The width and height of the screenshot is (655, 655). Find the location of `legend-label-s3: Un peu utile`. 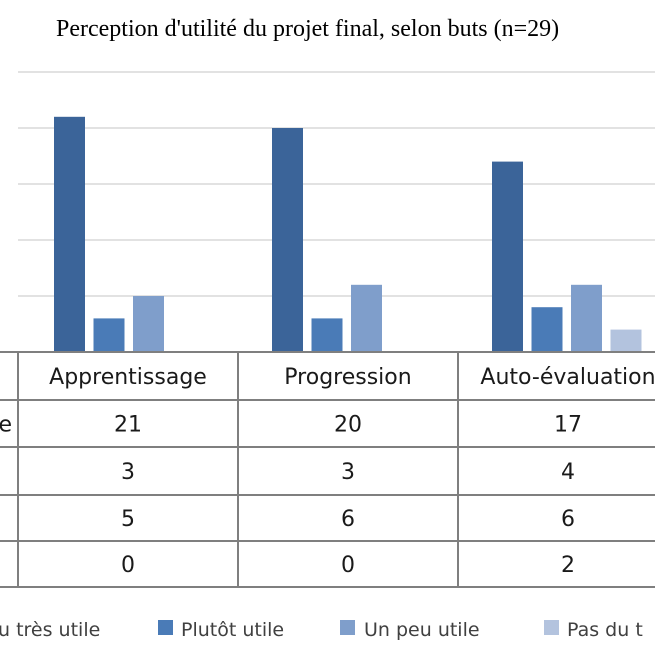

legend-label-s3: Un peu utile is located at coordinates (422, 630).